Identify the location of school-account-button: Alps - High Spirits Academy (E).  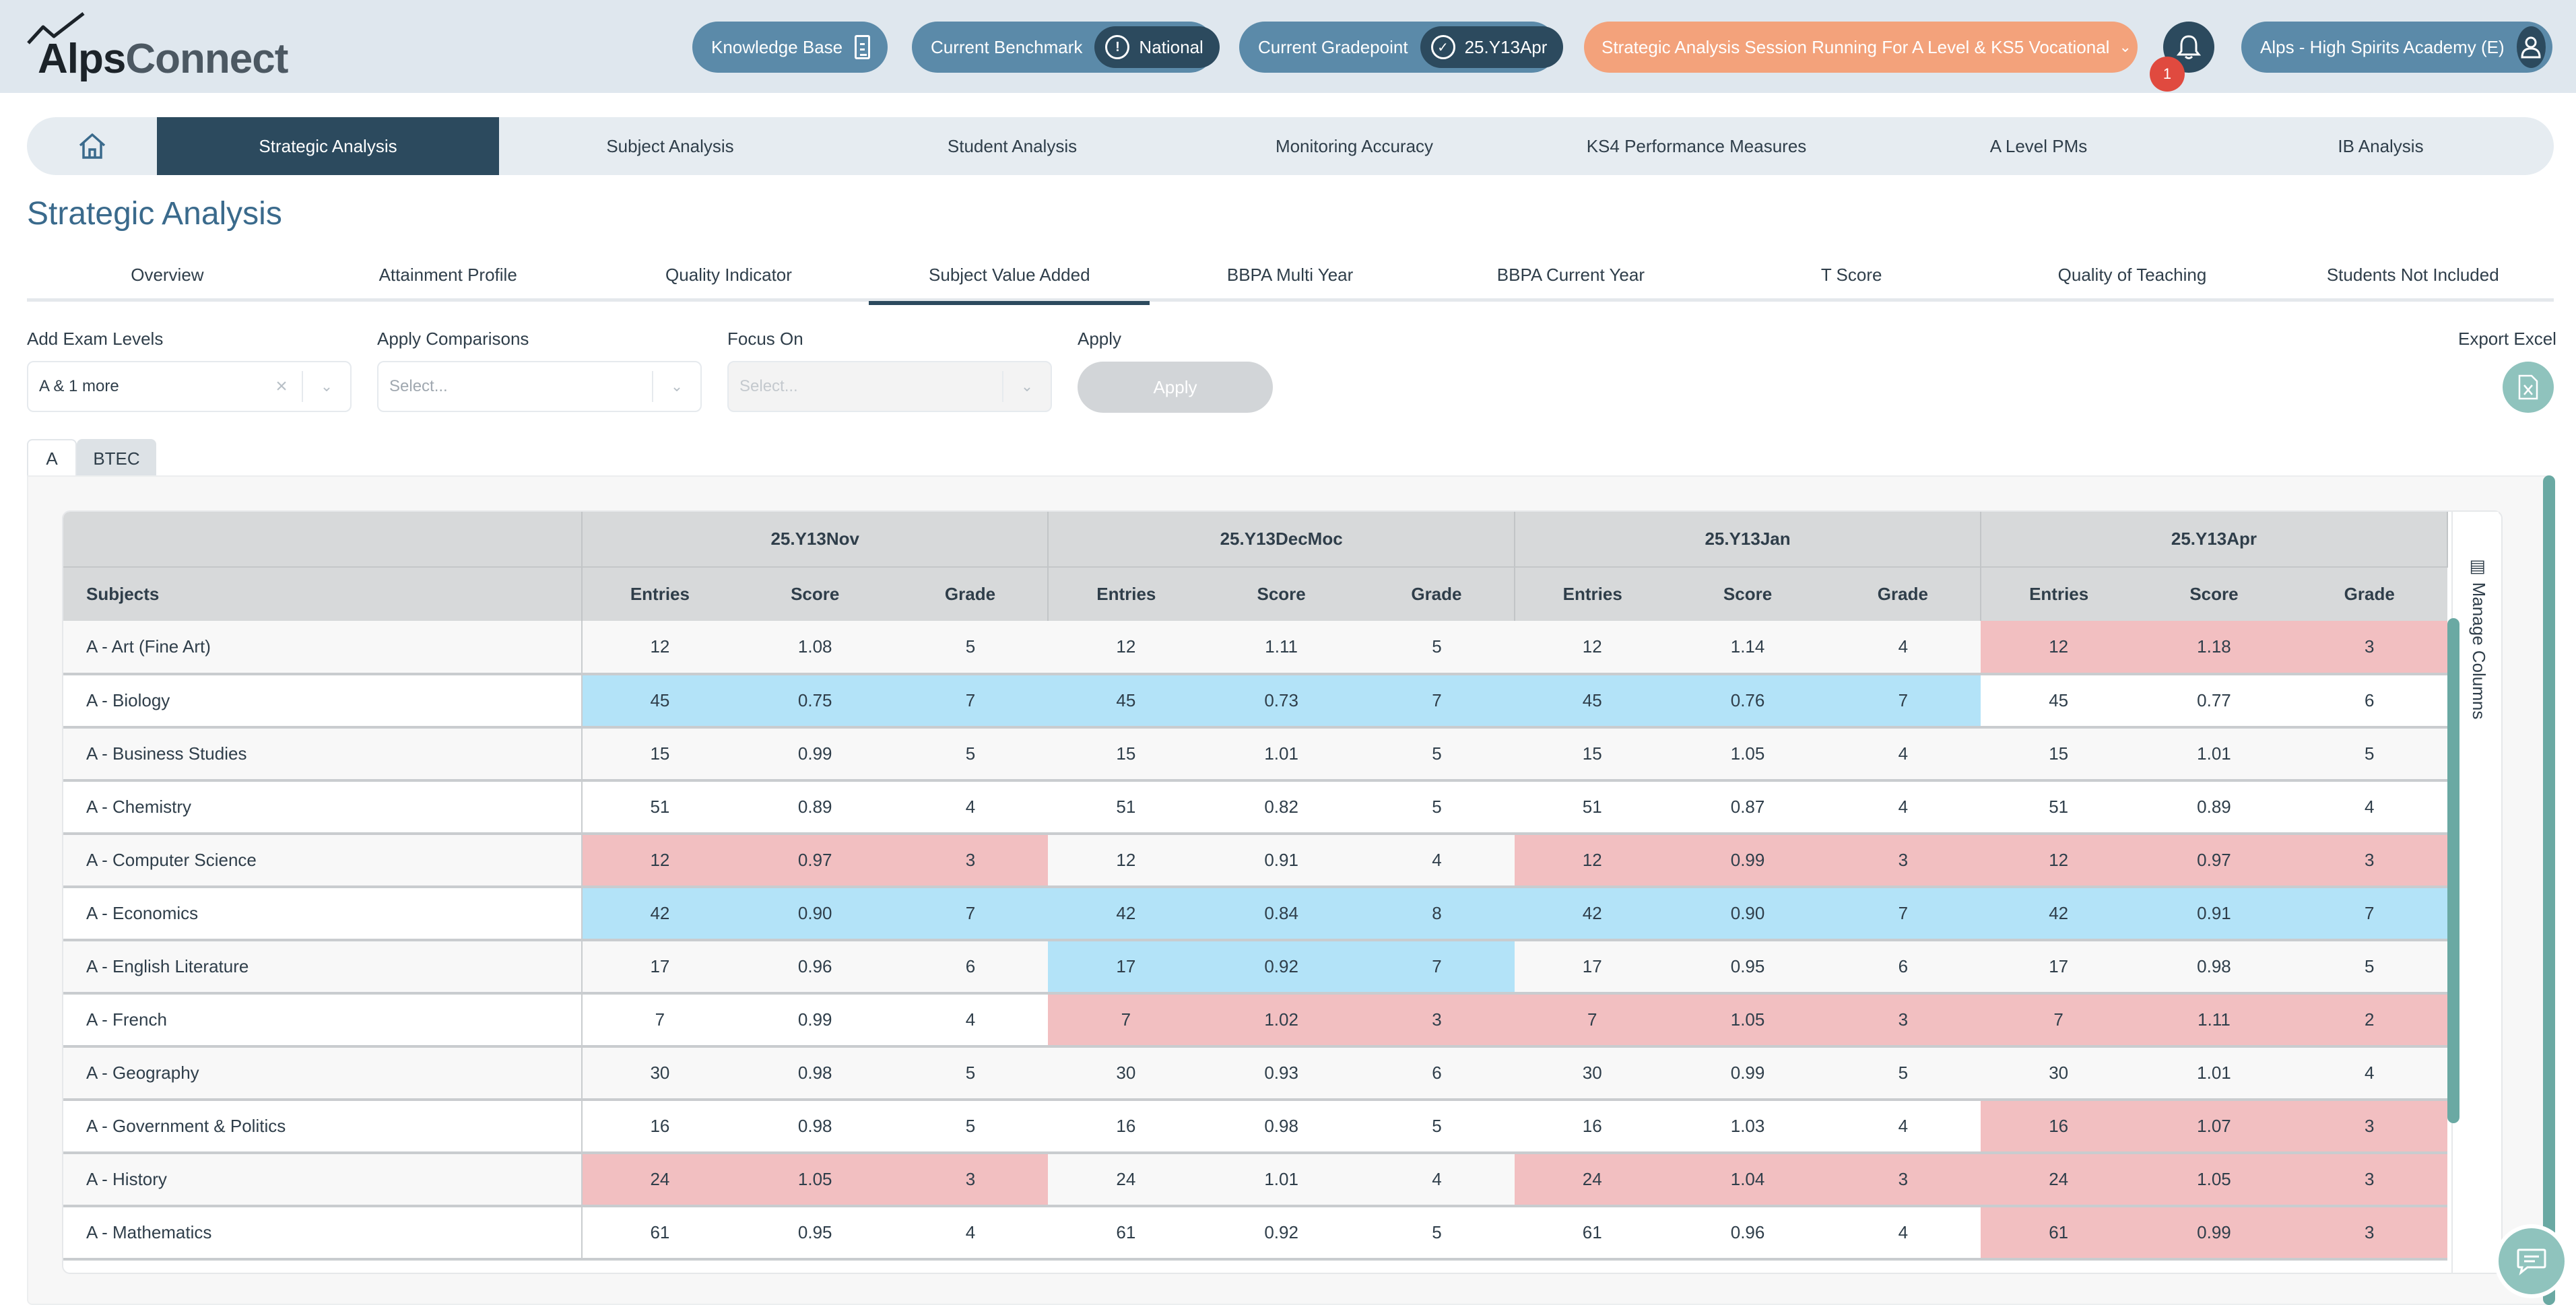
(2396, 47).